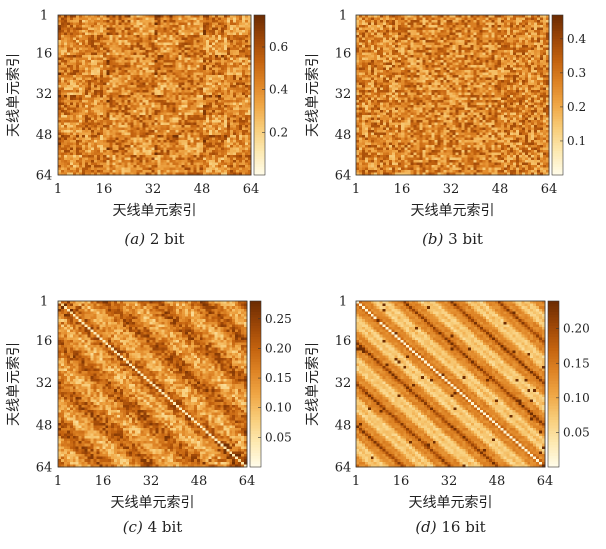 The height and width of the screenshot is (549, 606). Describe the element at coordinates (44, 94) in the screenshot. I see `y-tick-label: 32` at that location.